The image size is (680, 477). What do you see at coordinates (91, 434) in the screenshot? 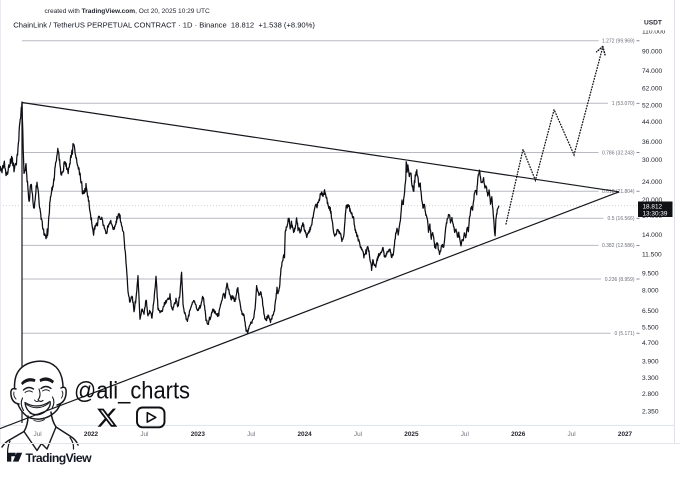
I see `svg-text: 2022` at bounding box center [91, 434].